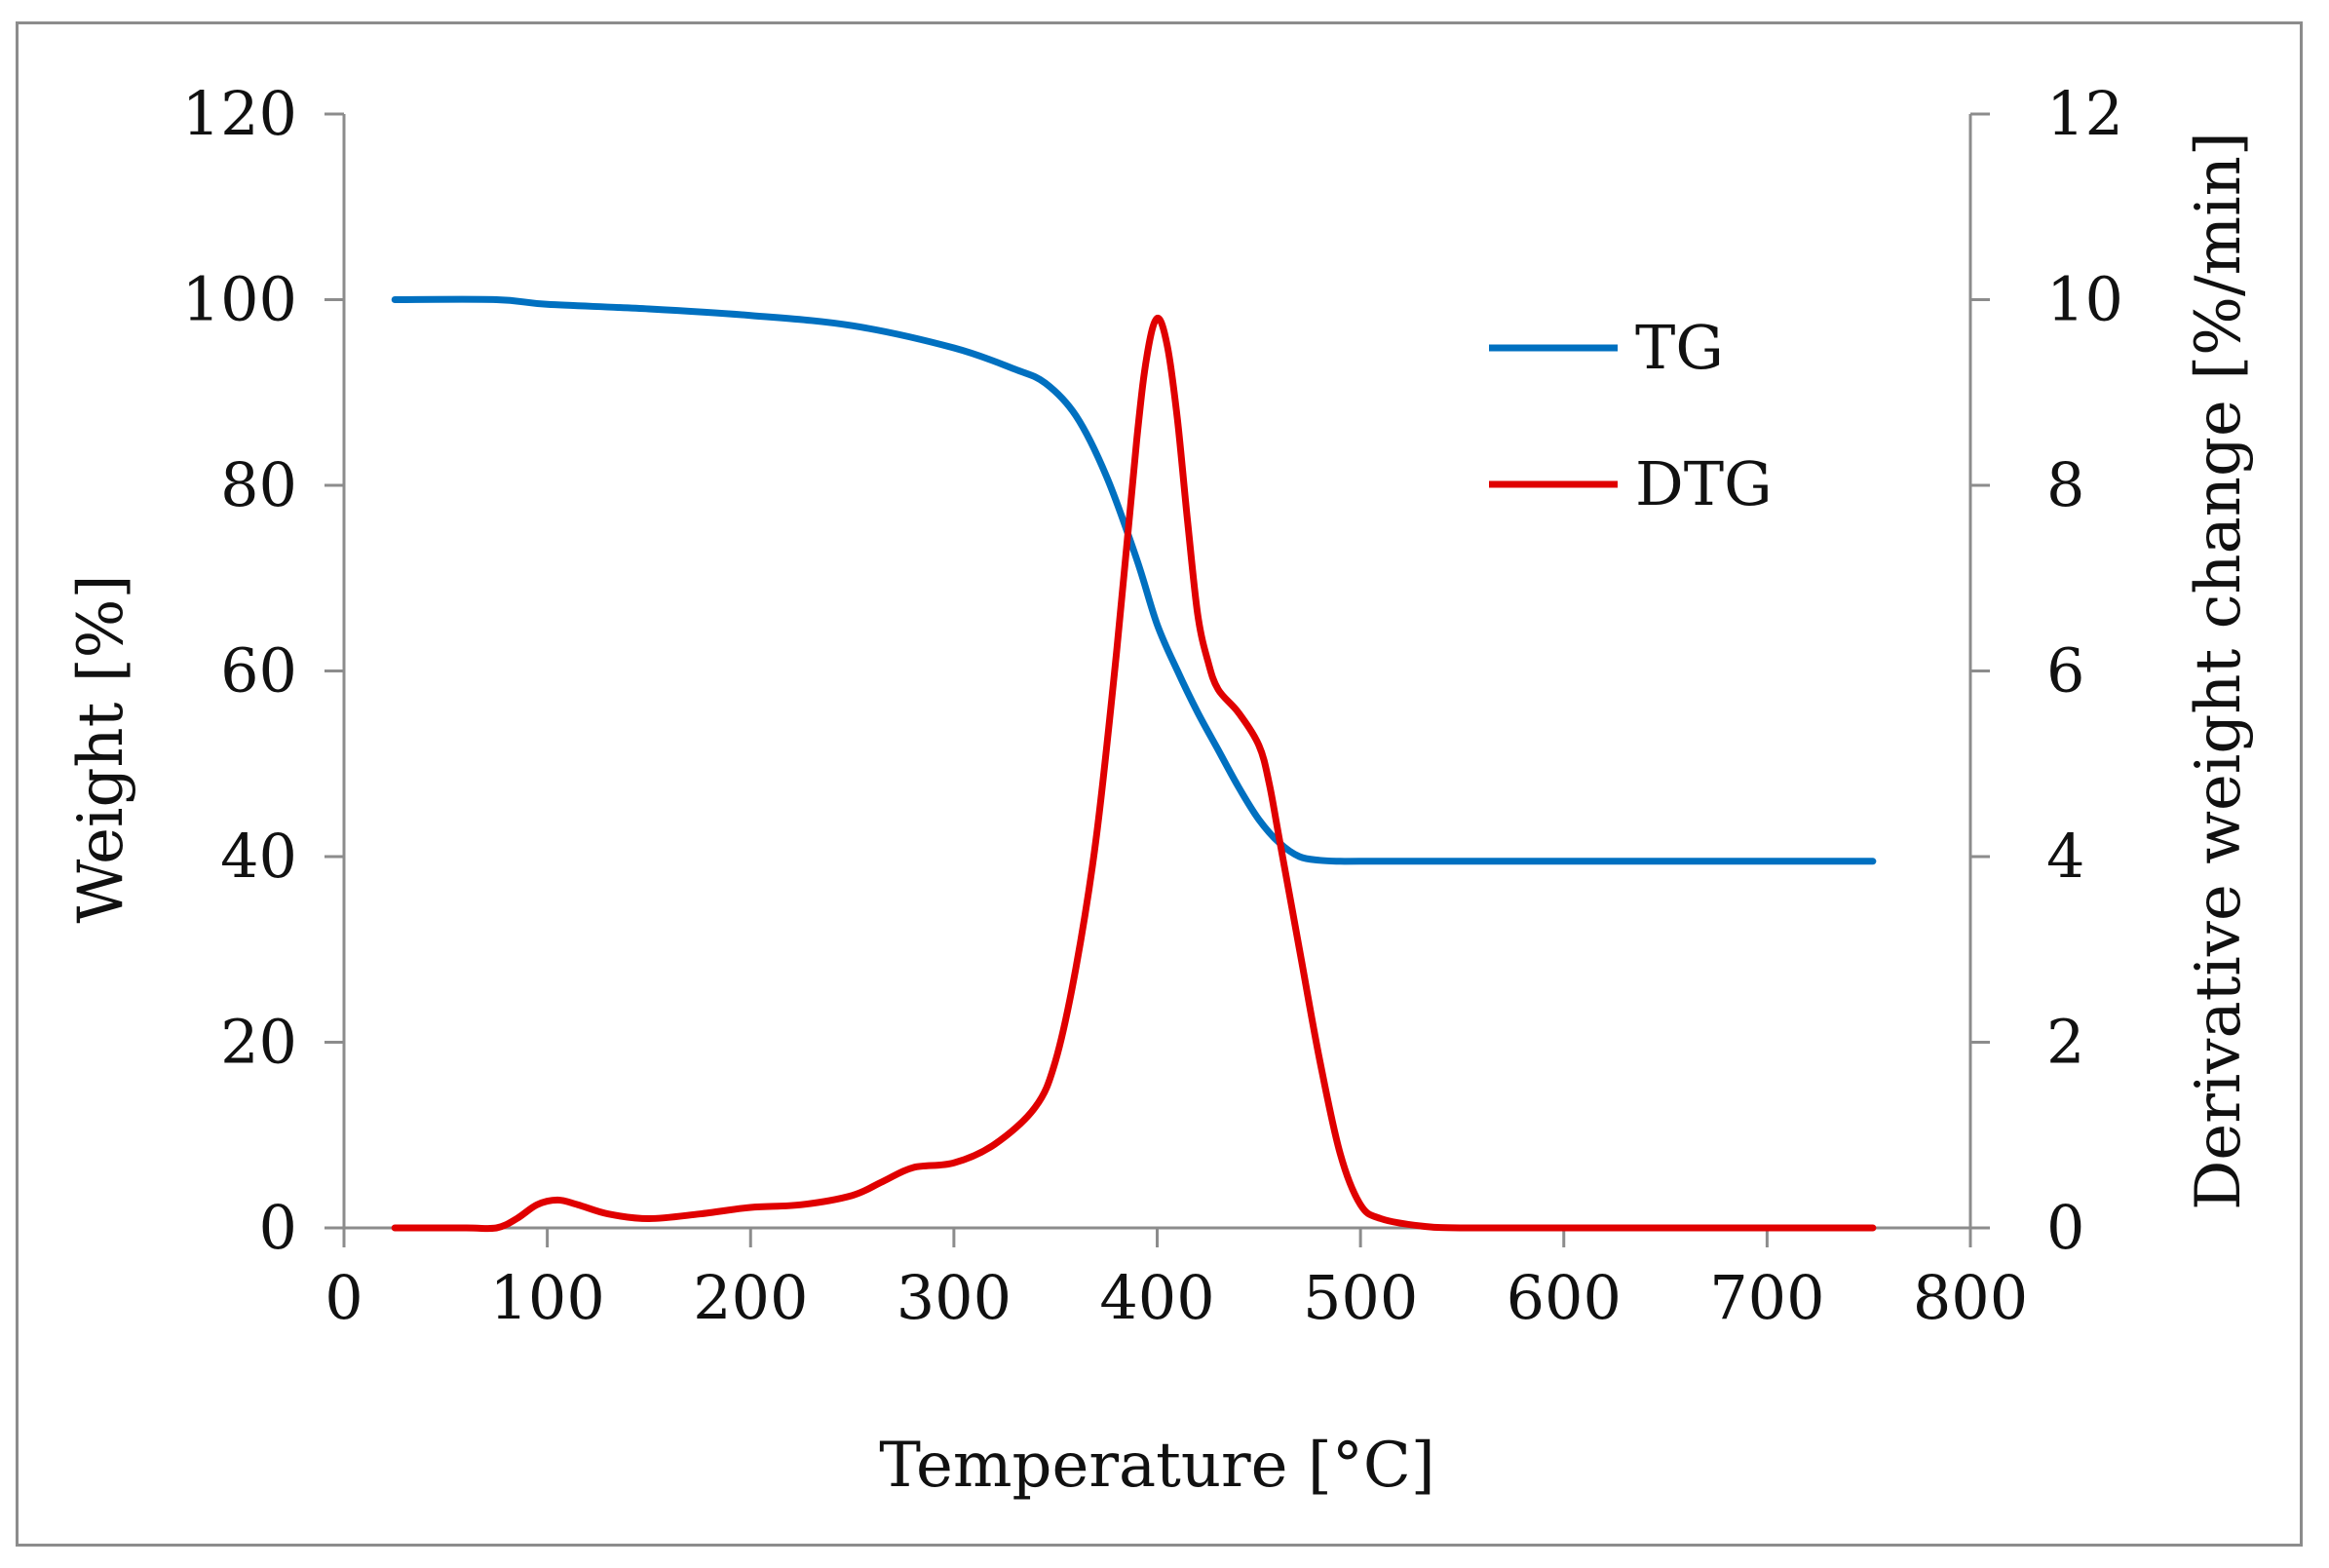 The image size is (2329, 1568). What do you see at coordinates (239, 299) in the screenshot?
I see `y-tick-label: 100` at bounding box center [239, 299].